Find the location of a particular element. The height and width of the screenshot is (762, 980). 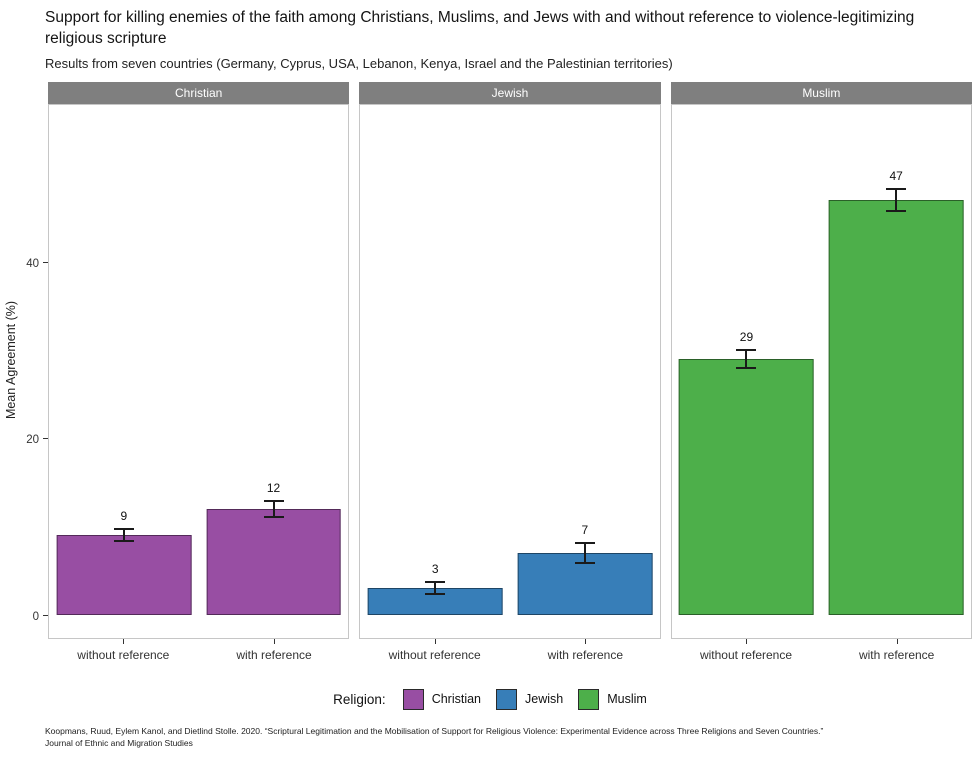

bar-cell: 47 is located at coordinates (896, 371).